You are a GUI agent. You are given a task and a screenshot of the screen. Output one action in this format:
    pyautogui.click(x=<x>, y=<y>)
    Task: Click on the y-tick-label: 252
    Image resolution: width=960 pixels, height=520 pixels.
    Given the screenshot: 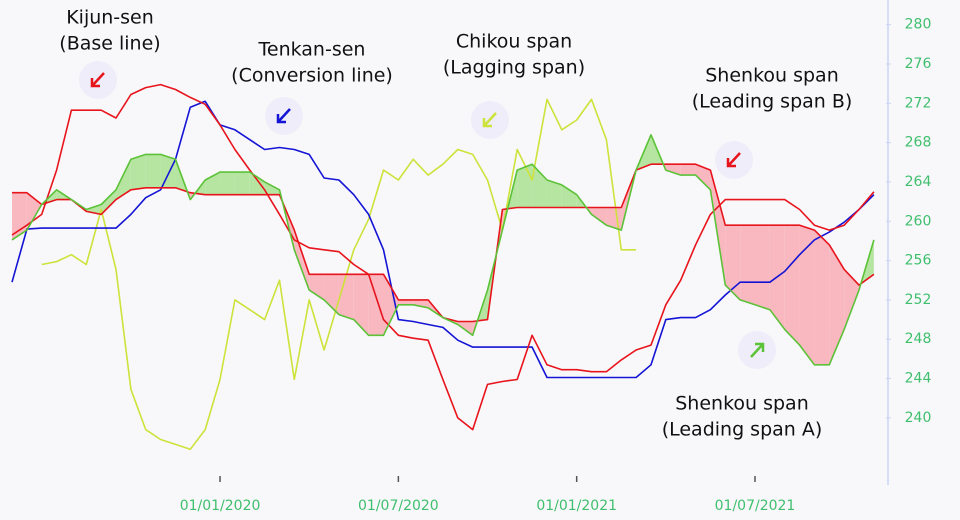 What is the action you would take?
    pyautogui.click(x=918, y=300)
    